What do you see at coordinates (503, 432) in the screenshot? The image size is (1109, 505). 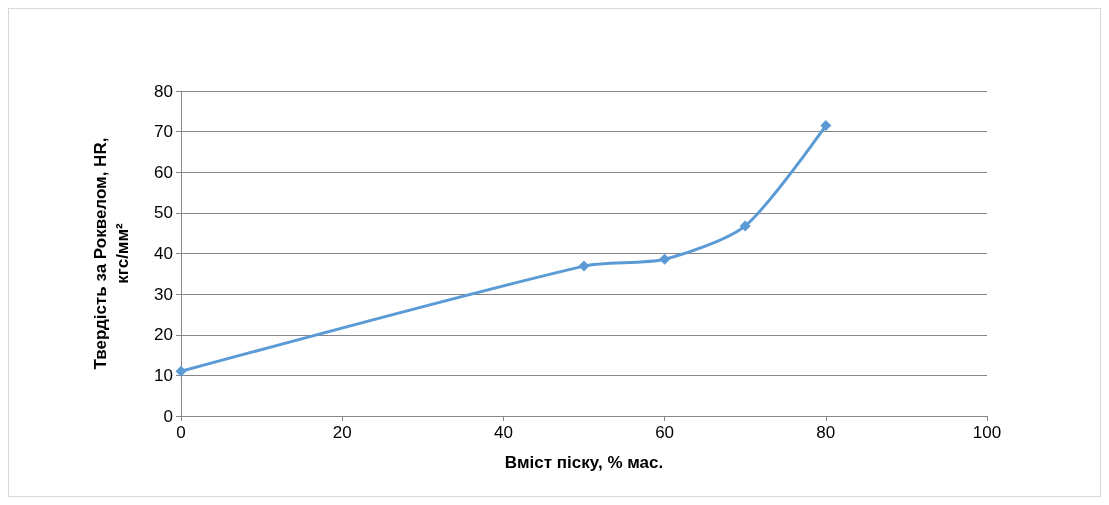 I see `x-tick-label: 40` at bounding box center [503, 432].